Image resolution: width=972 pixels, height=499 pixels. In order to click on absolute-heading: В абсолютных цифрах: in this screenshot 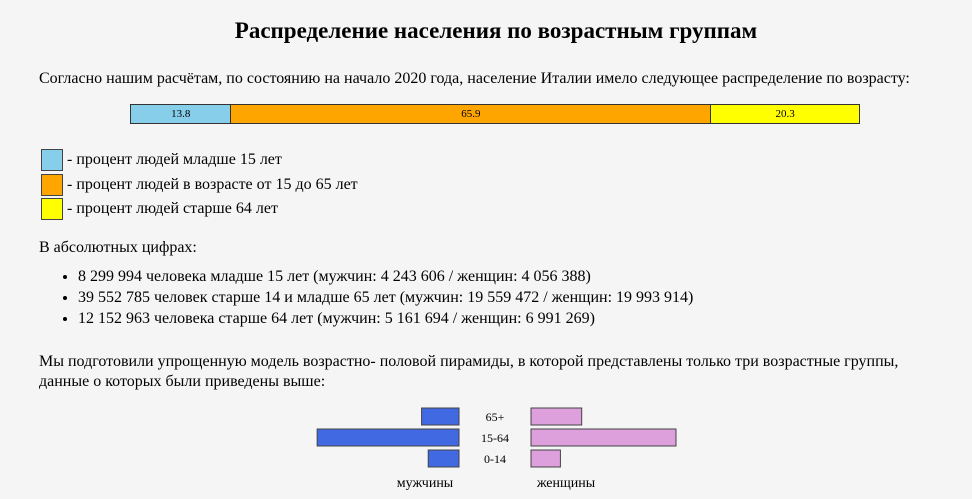, I will do `click(118, 247)`.